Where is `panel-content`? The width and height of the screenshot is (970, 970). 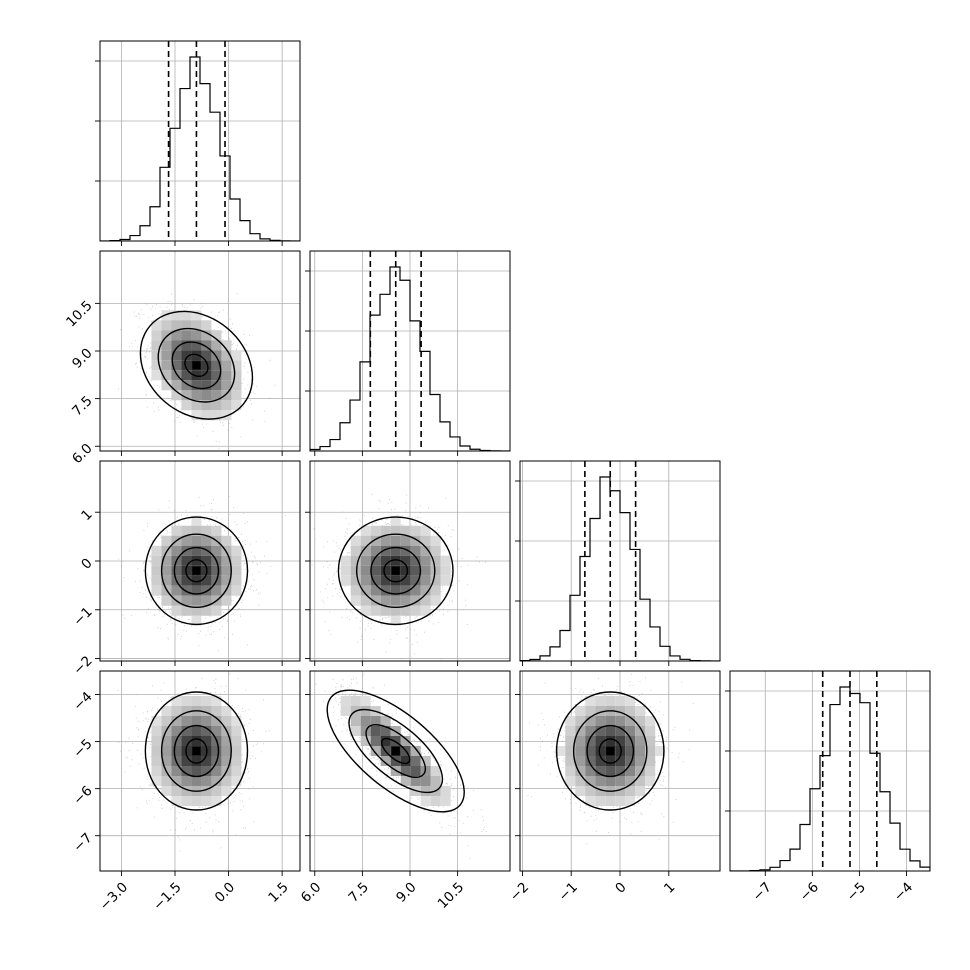
panel-content is located at coordinates (410, 351).